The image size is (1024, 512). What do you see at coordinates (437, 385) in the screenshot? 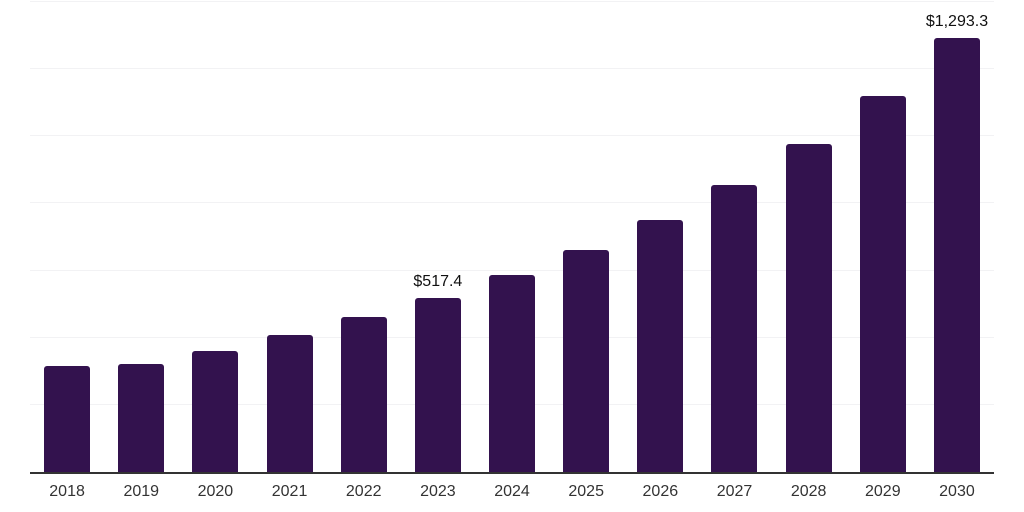
I see `bar-2023` at bounding box center [437, 385].